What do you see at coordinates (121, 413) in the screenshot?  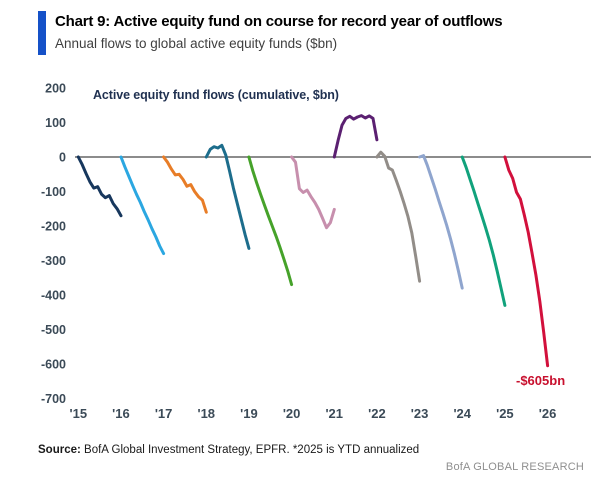 I see `x-tick-label: '16` at bounding box center [121, 413].